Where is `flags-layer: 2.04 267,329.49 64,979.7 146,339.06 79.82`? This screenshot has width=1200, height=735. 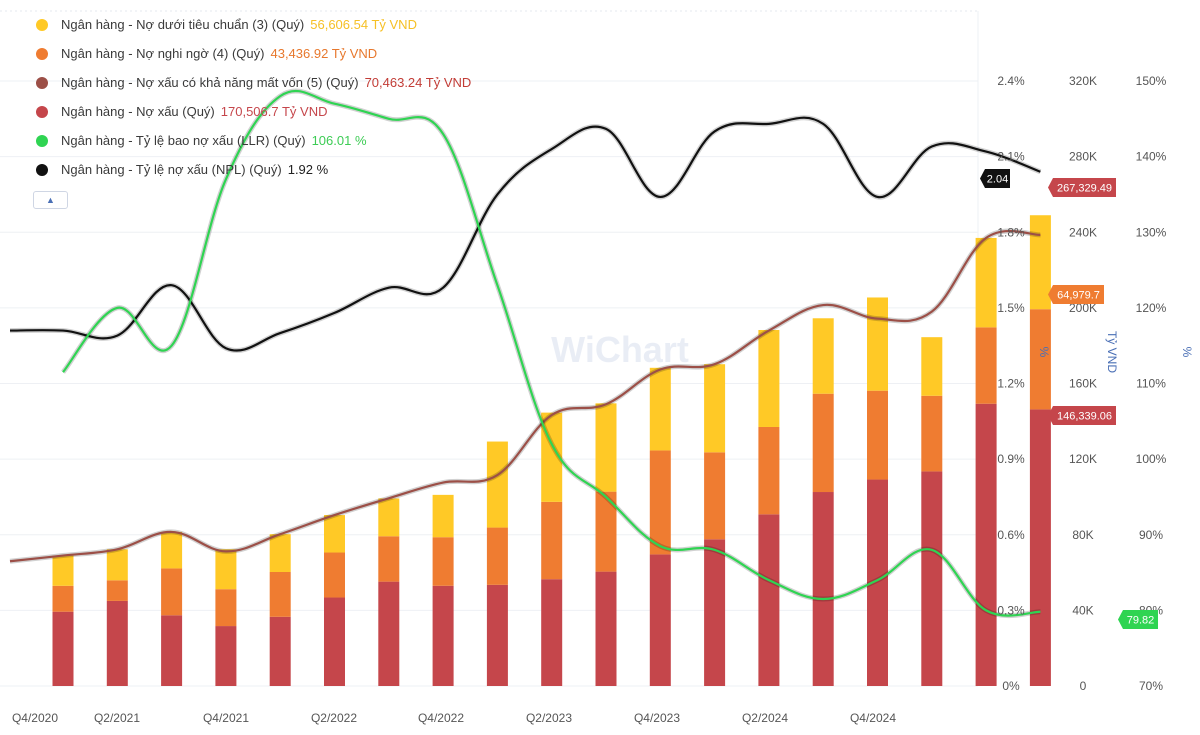
flags-layer: 2.04 267,329.49 64,979.7 146,339.06 79.82 is located at coordinates (1069, 399).